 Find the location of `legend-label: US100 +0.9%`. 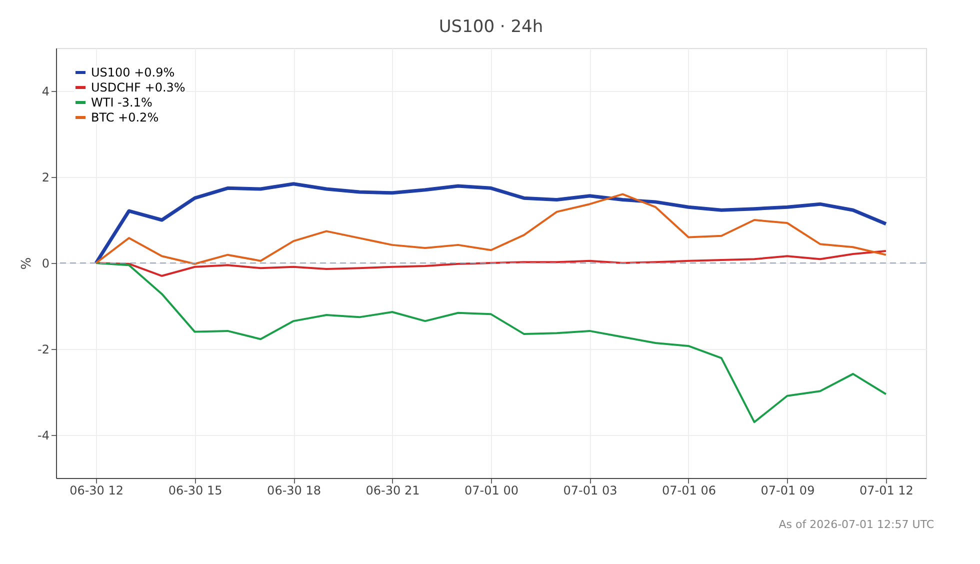

legend-label: US100 +0.9% is located at coordinates (133, 73).